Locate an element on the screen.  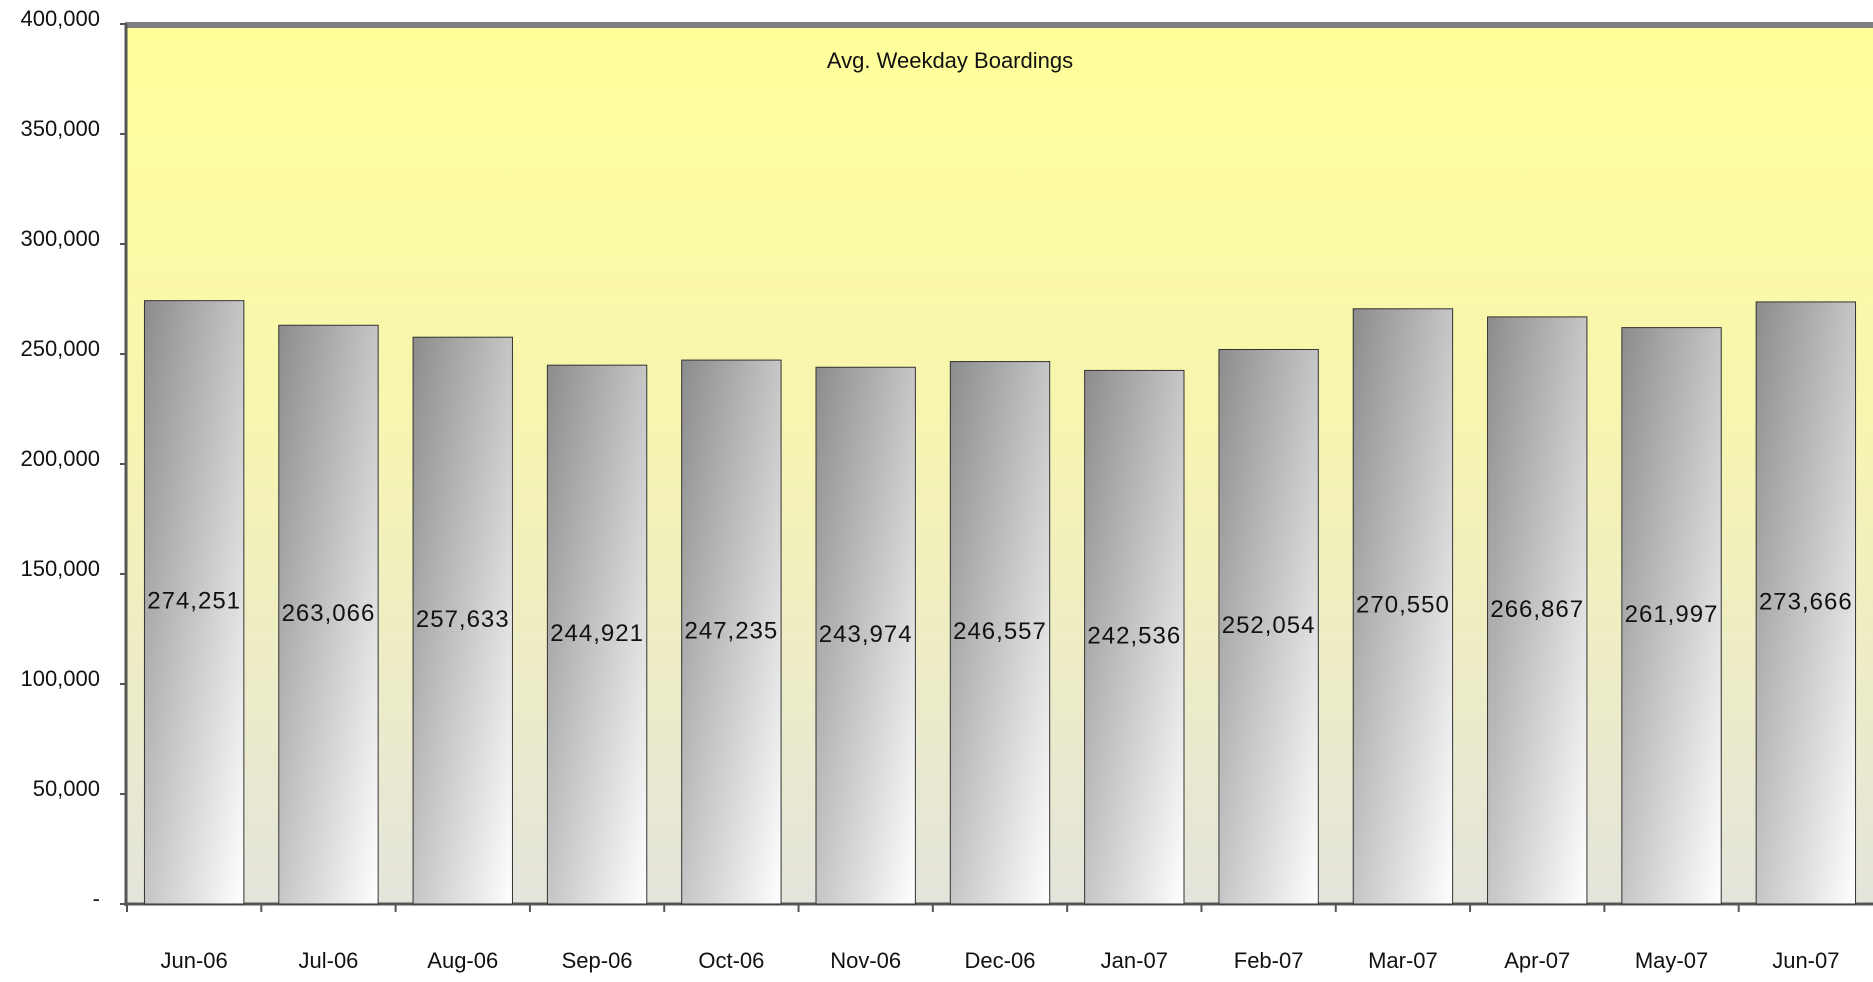
data-label: 252,054 is located at coordinates (1269, 625).